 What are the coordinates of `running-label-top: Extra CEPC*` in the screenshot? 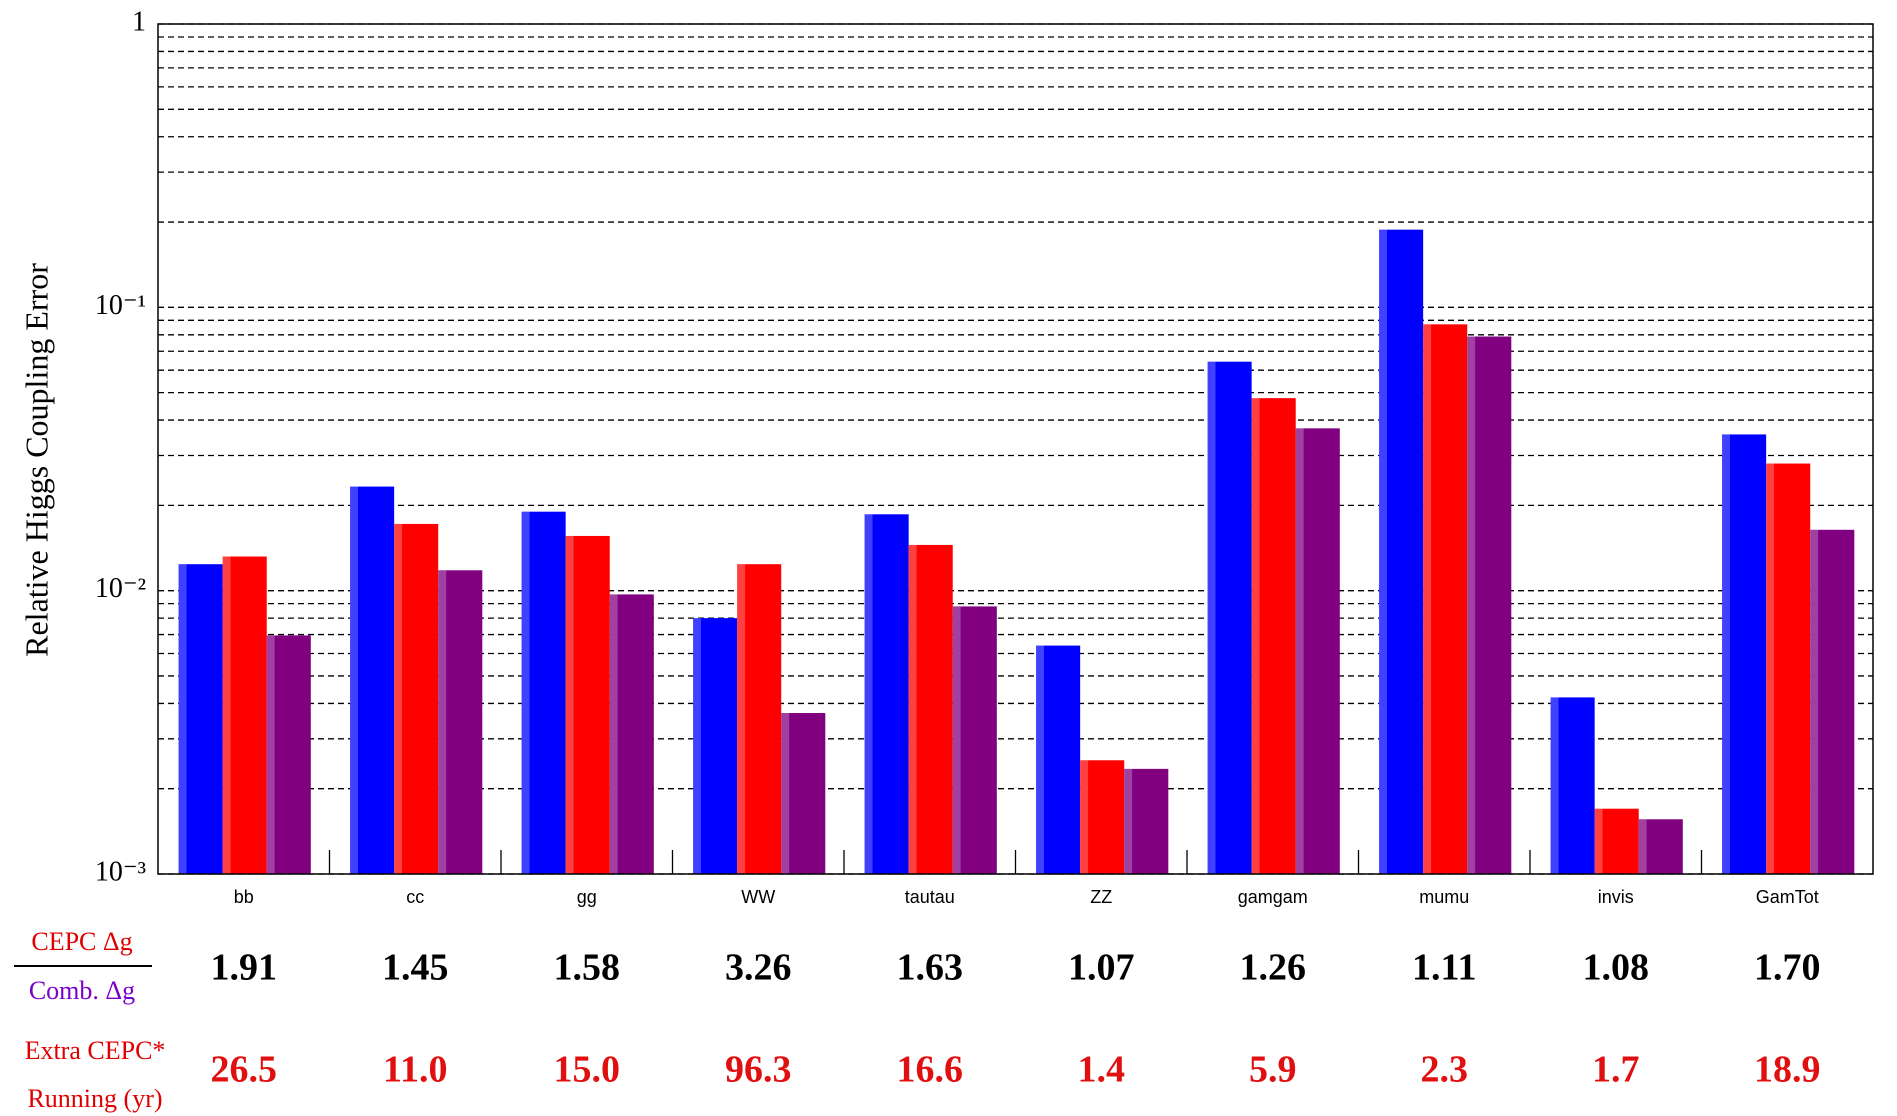 It's located at (95, 1050).